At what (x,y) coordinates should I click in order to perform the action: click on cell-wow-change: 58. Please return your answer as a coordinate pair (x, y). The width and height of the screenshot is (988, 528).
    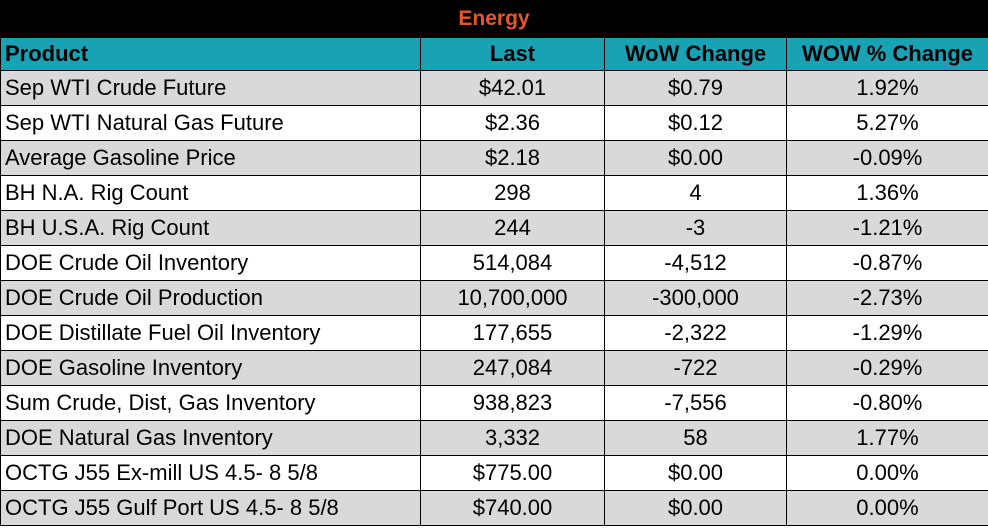
    Looking at the image, I should click on (695, 438).